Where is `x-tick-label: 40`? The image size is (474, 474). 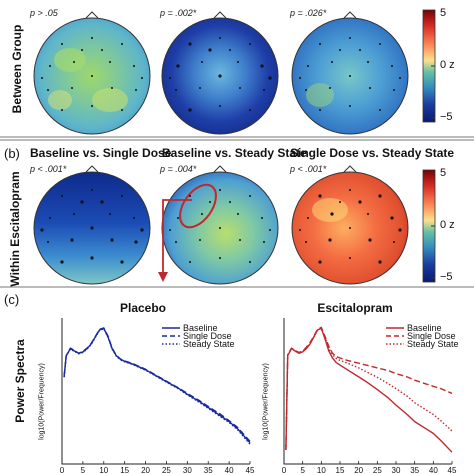
x-tick-label: 40 is located at coordinates (433, 470).